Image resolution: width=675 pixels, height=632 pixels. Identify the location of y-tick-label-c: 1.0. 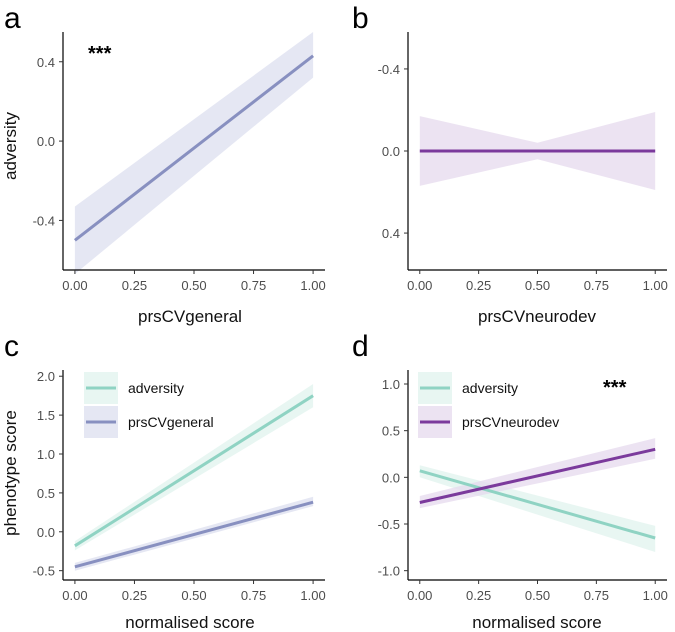
(46, 454).